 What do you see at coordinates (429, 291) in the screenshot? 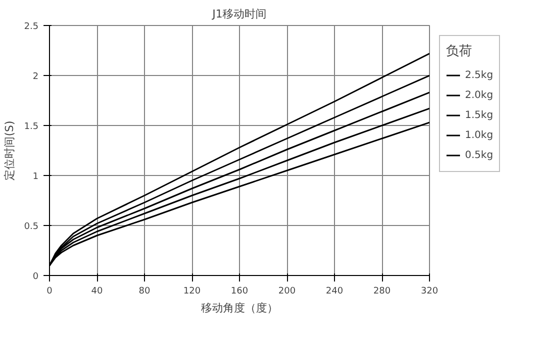
I see `x-tick-label: 320` at bounding box center [429, 291].